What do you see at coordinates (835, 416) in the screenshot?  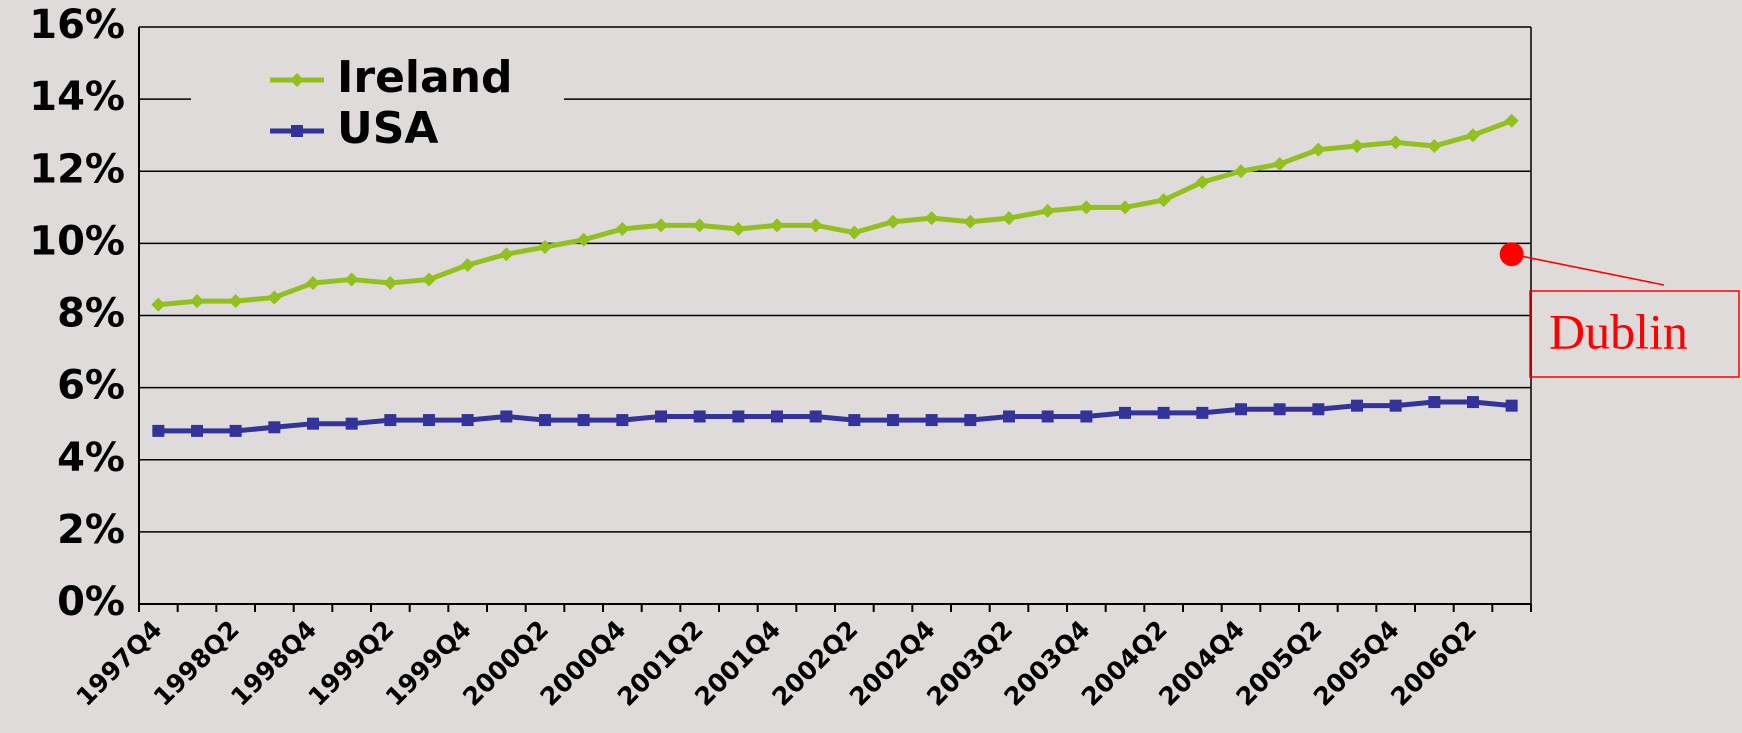 I see `series-line` at bounding box center [835, 416].